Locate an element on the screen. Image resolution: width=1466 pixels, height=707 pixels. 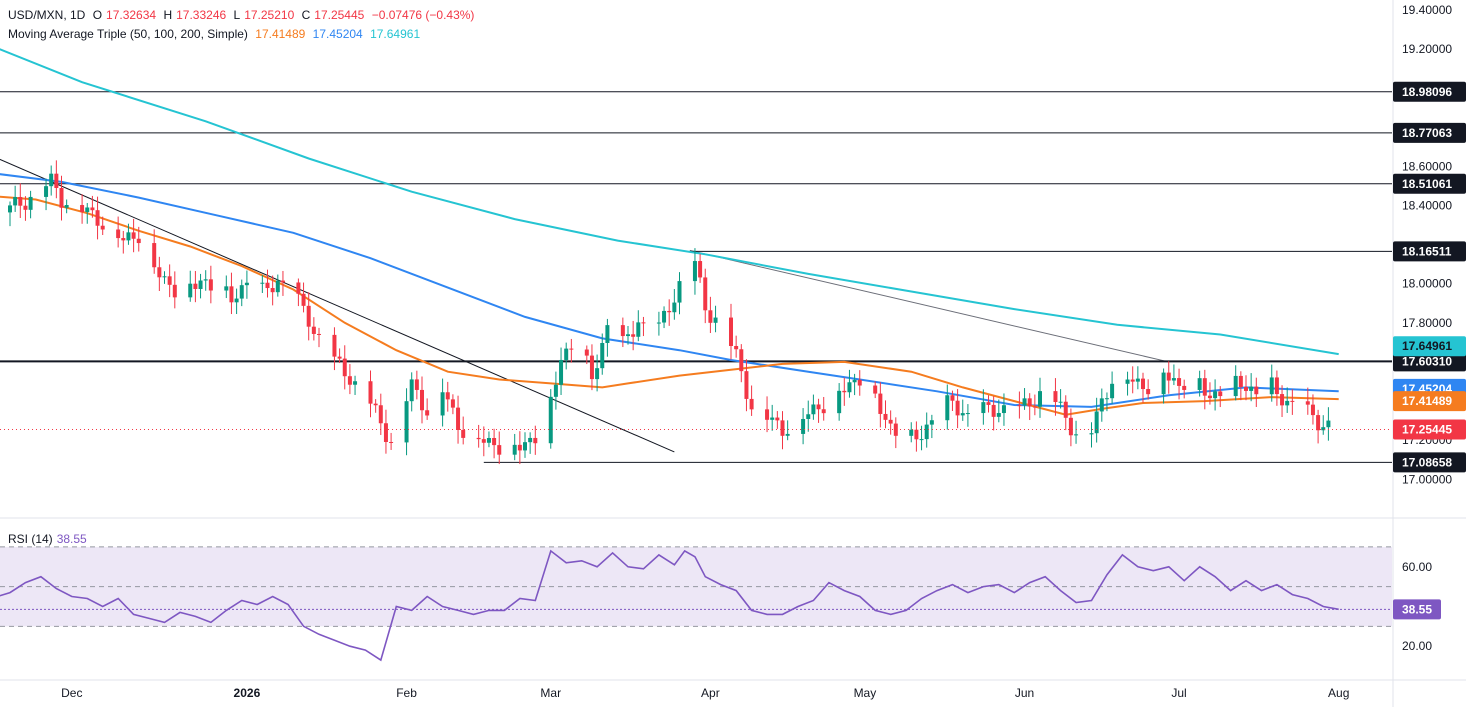
time-tick-label: Apr is located at coordinates (710, 693).